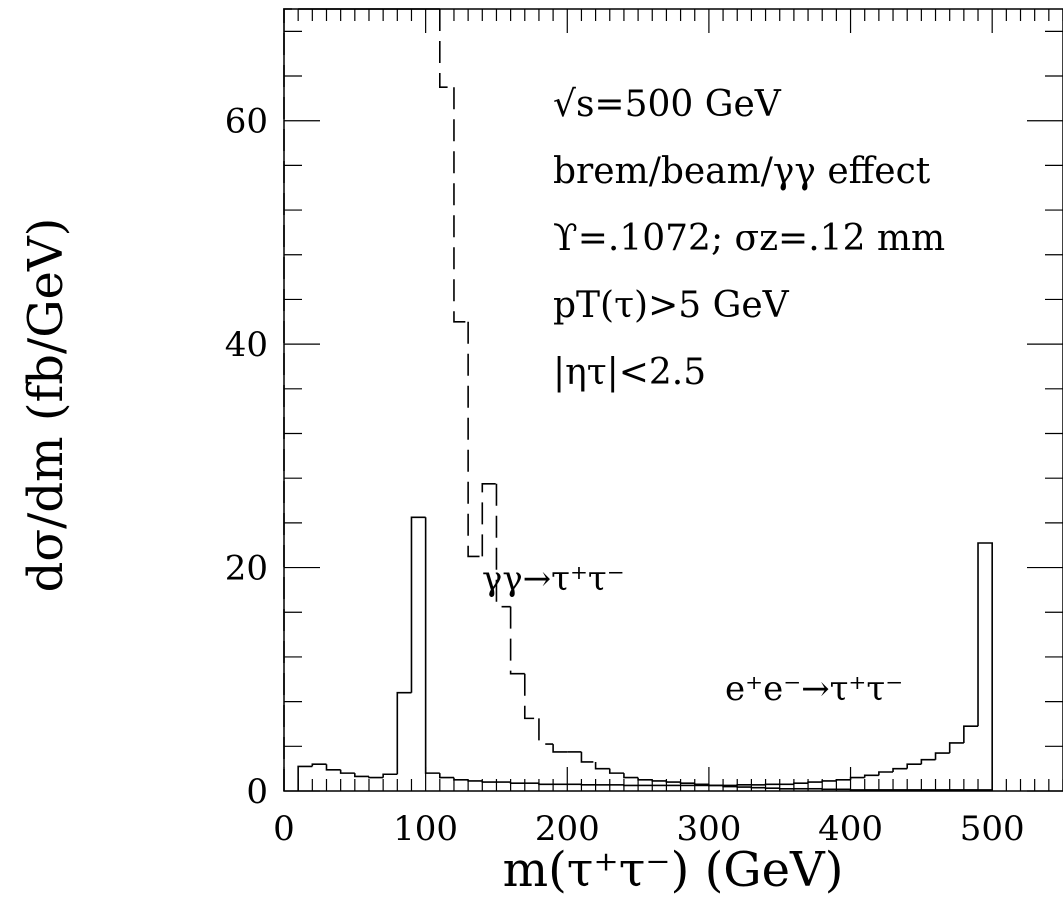 This screenshot has width=1063, height=917. What do you see at coordinates (284, 829) in the screenshot?
I see `x-tick-label: 0` at bounding box center [284, 829].